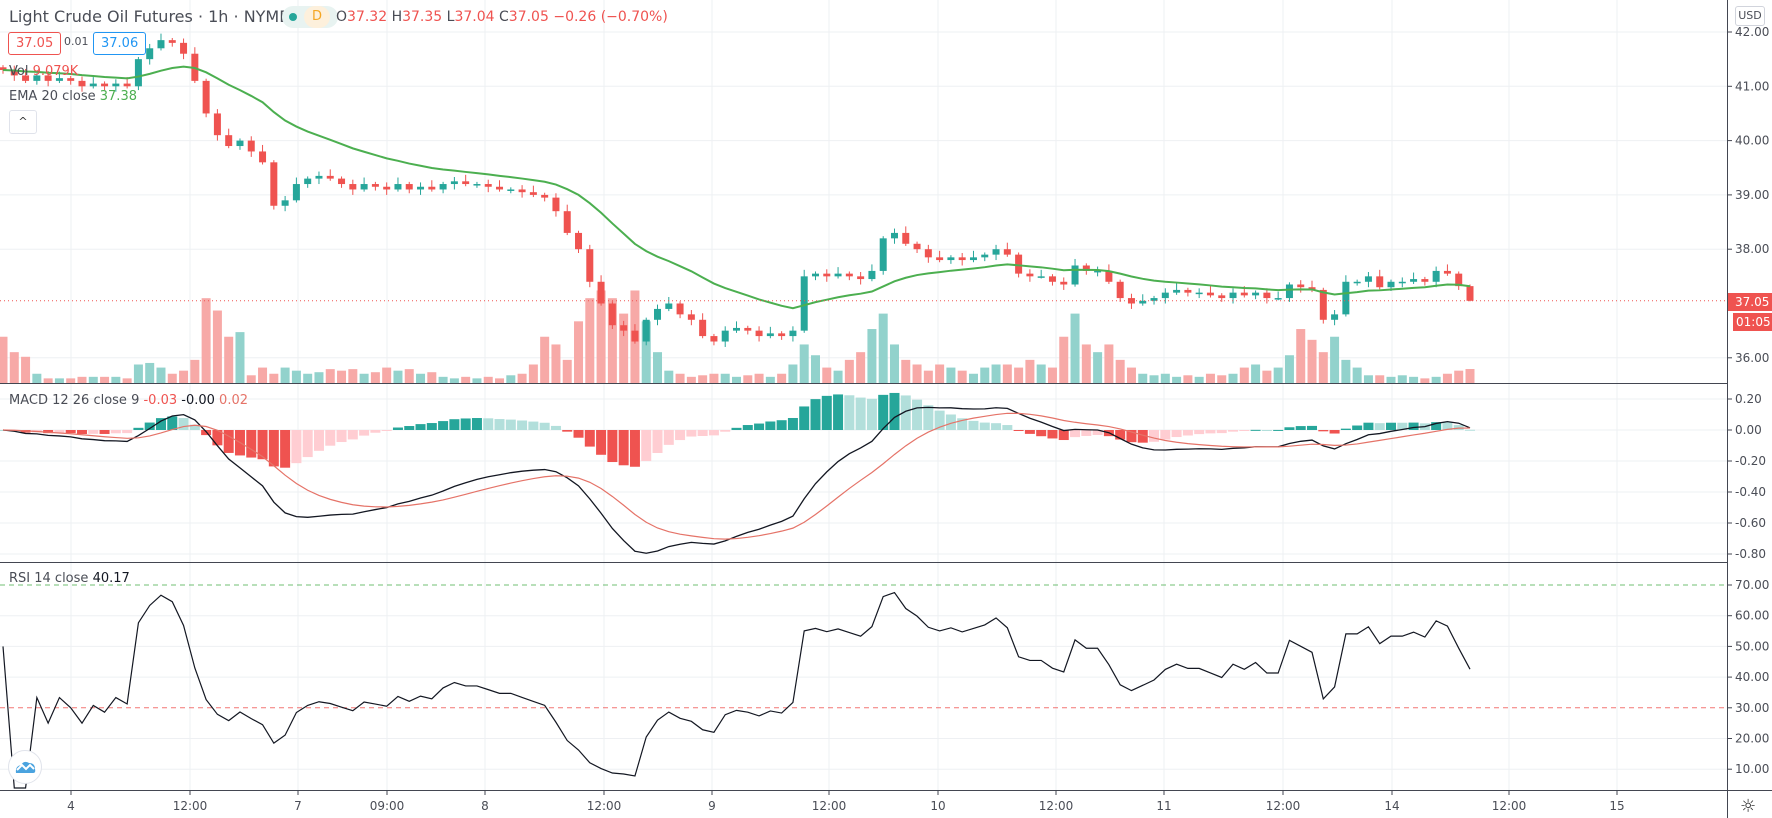  I want to click on time-tick-label: 12:00, so click(1509, 806).